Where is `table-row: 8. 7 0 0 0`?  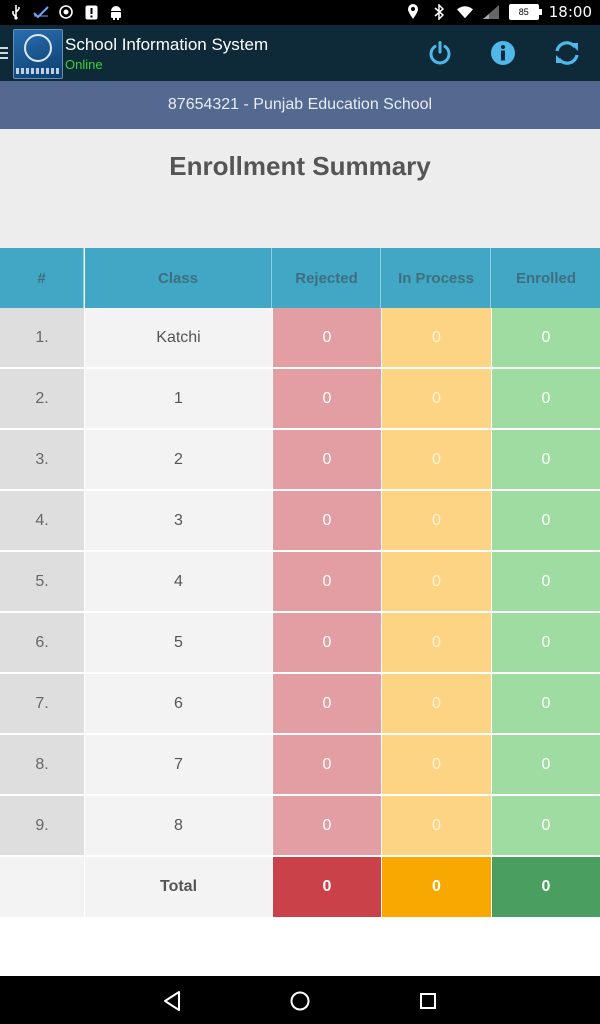 table-row: 8. 7 0 0 0 is located at coordinates (300, 765).